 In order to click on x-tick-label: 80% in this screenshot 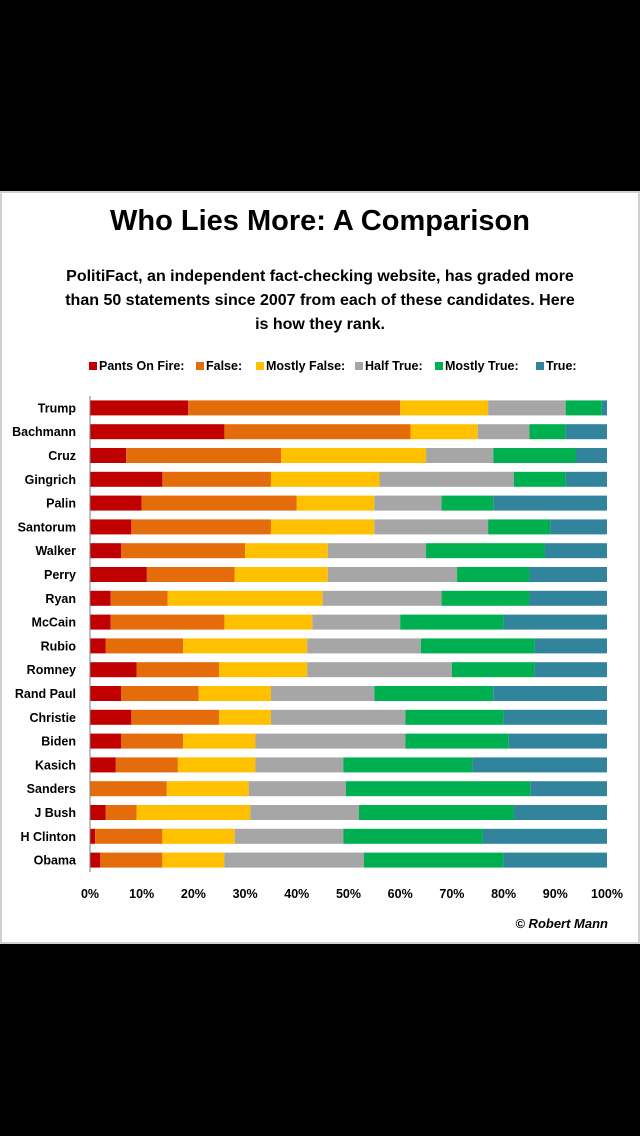, I will do `click(503, 894)`.